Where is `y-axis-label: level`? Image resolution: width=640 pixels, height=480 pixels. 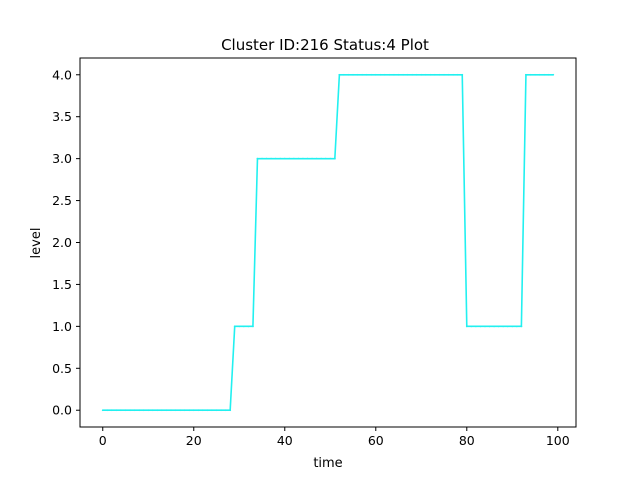 y-axis-label: level is located at coordinates (36, 243).